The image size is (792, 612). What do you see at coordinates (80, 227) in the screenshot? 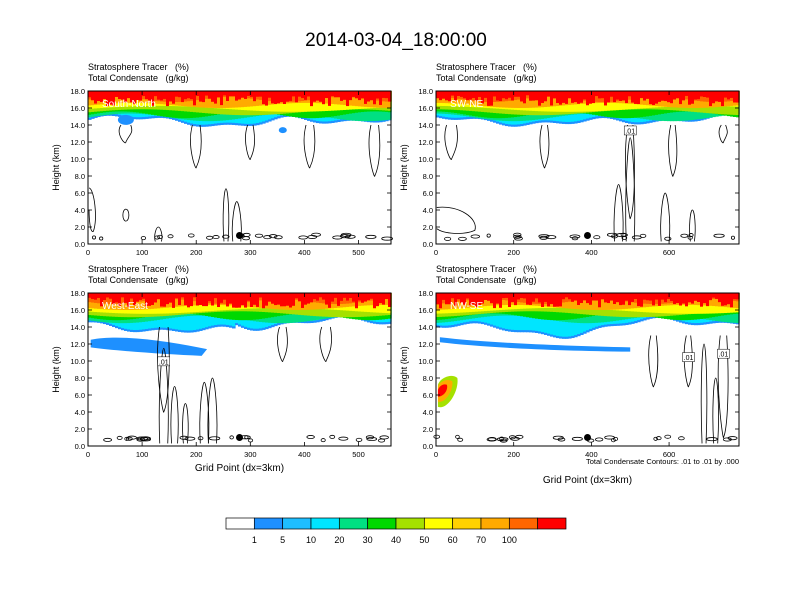
I see `y-tick-label: 2.0` at bounding box center [80, 227].